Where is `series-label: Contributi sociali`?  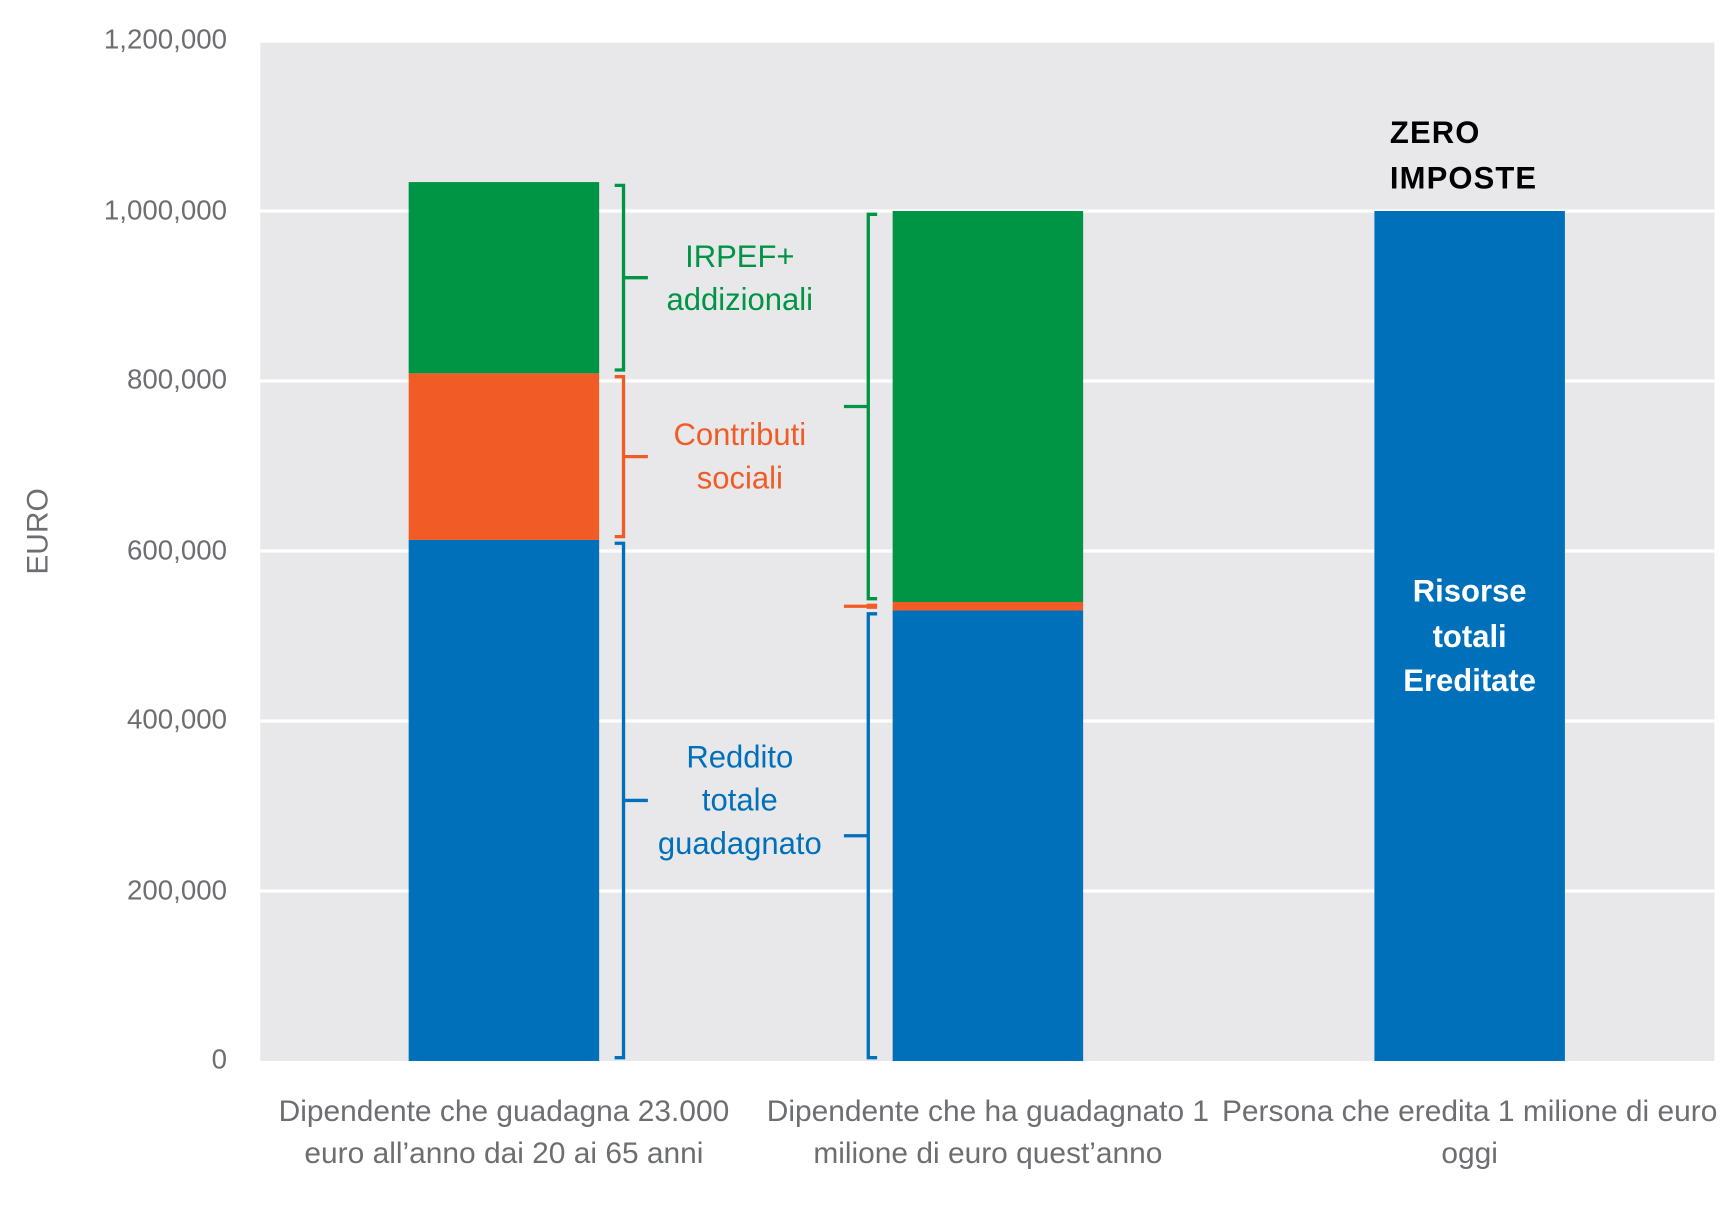 series-label: Contributi sociali is located at coordinates (740, 456).